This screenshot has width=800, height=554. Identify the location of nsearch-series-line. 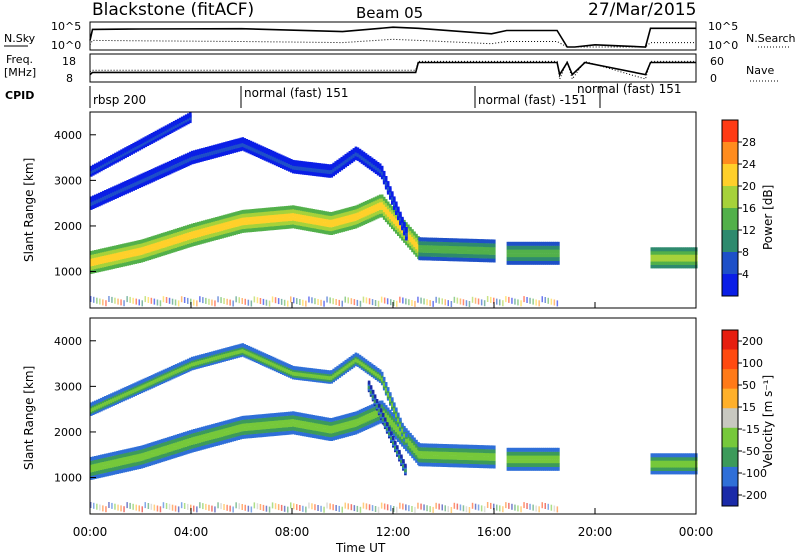
(392, 43).